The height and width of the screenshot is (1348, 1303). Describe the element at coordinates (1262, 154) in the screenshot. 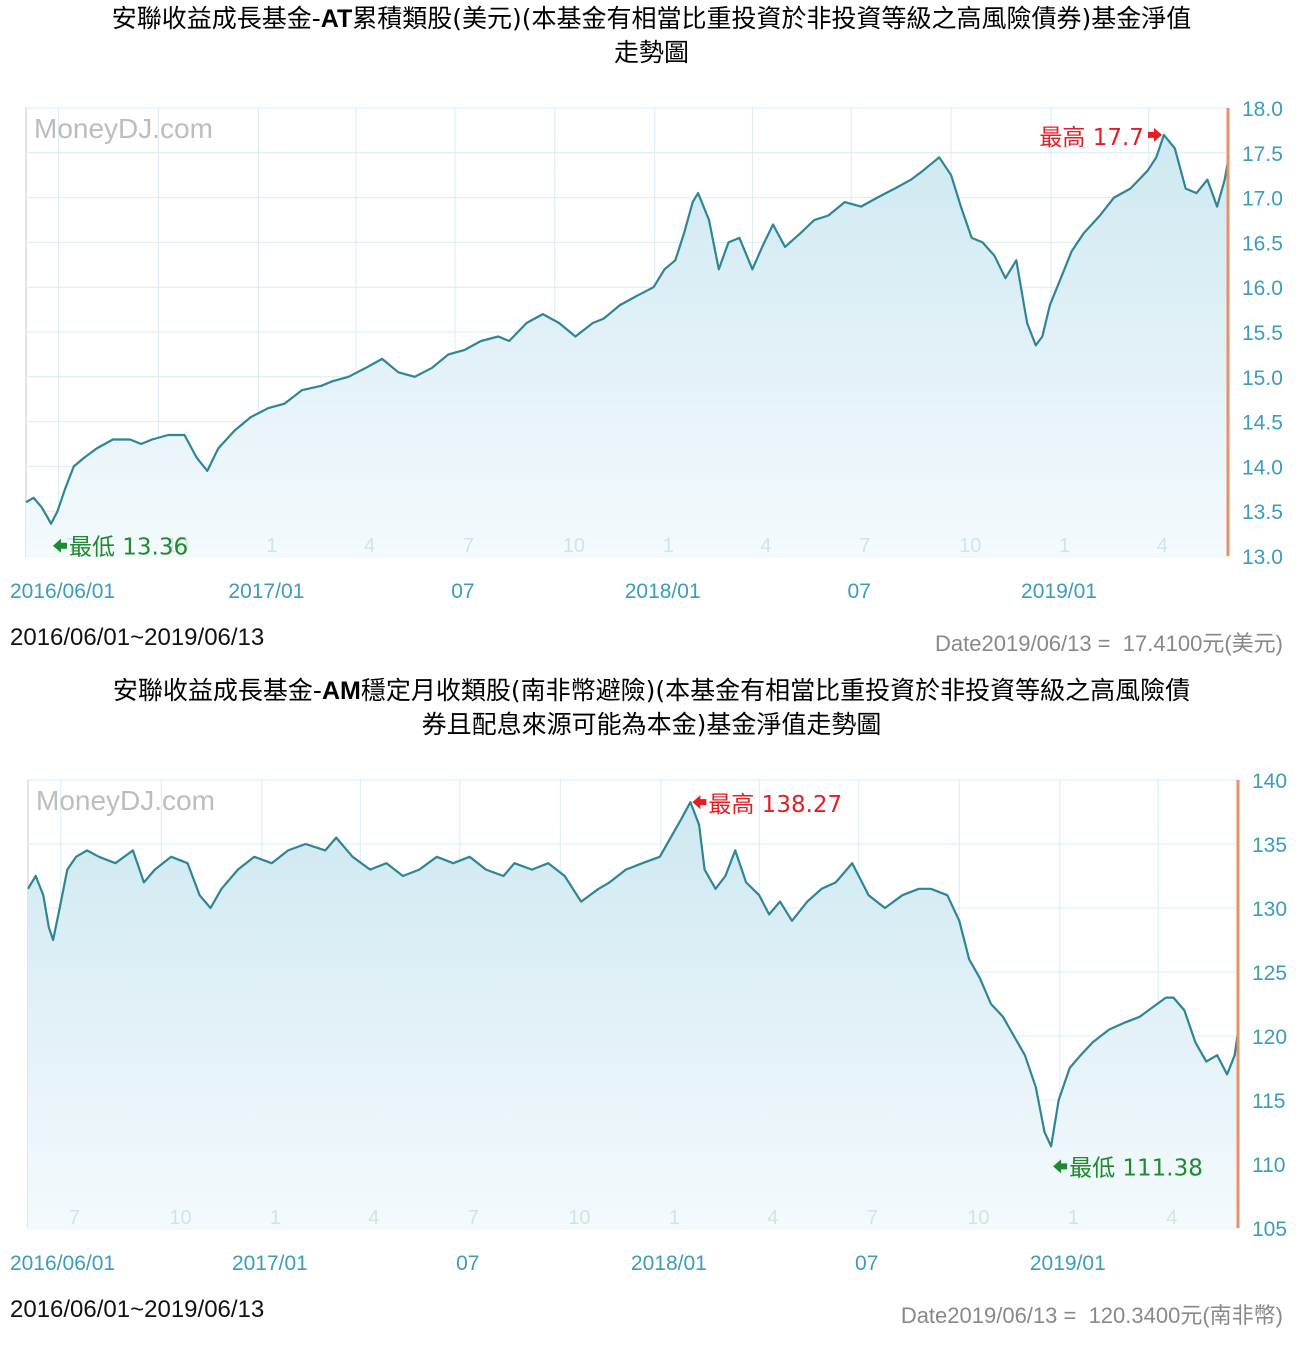

I see `y-tick-label: 17.5` at that location.